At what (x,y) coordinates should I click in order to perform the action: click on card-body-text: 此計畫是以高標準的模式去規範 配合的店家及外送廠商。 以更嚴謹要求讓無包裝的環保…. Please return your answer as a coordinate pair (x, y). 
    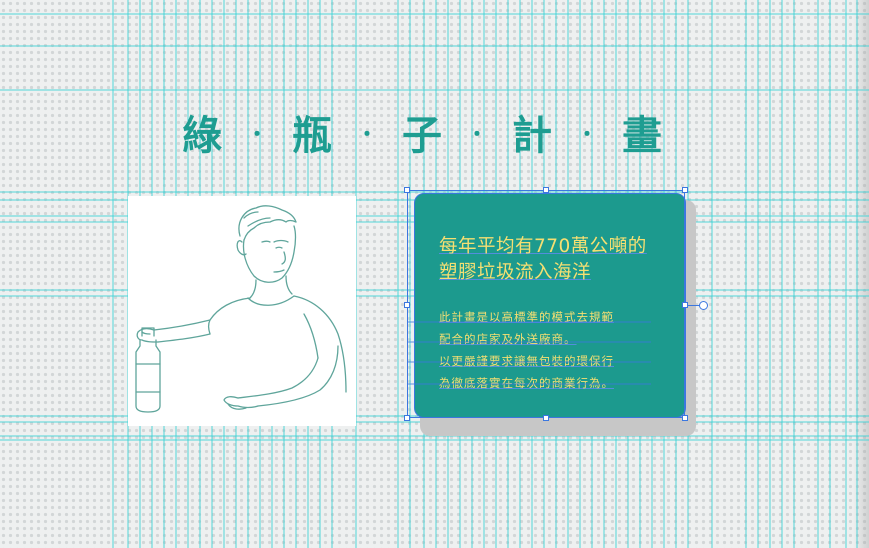
    Looking at the image, I should click on (561, 350).